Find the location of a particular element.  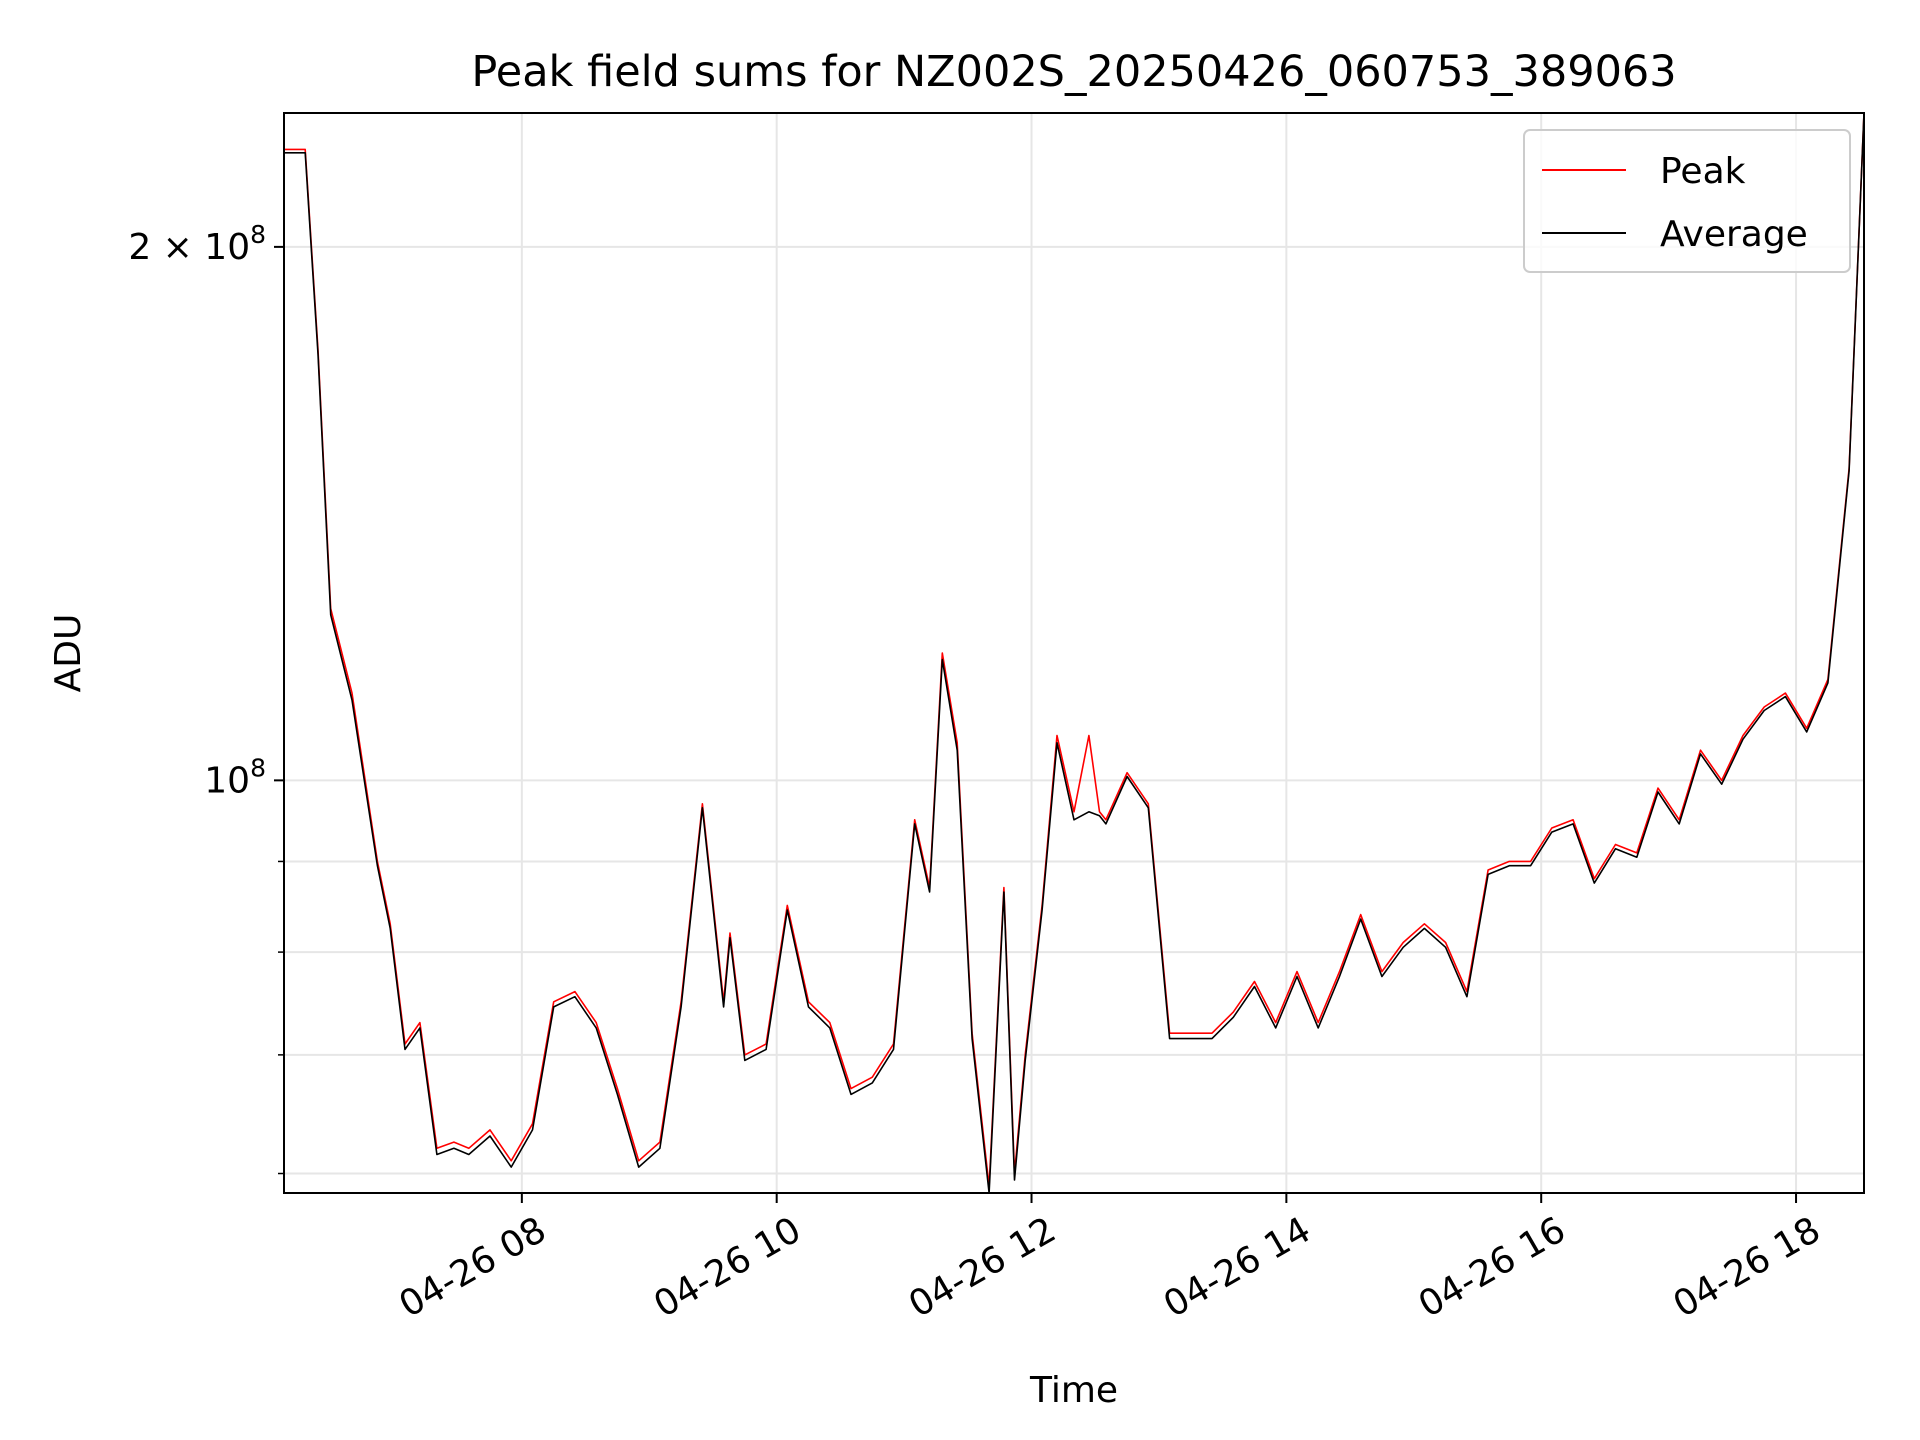

legend-label-average: Average is located at coordinates (1734, 234).